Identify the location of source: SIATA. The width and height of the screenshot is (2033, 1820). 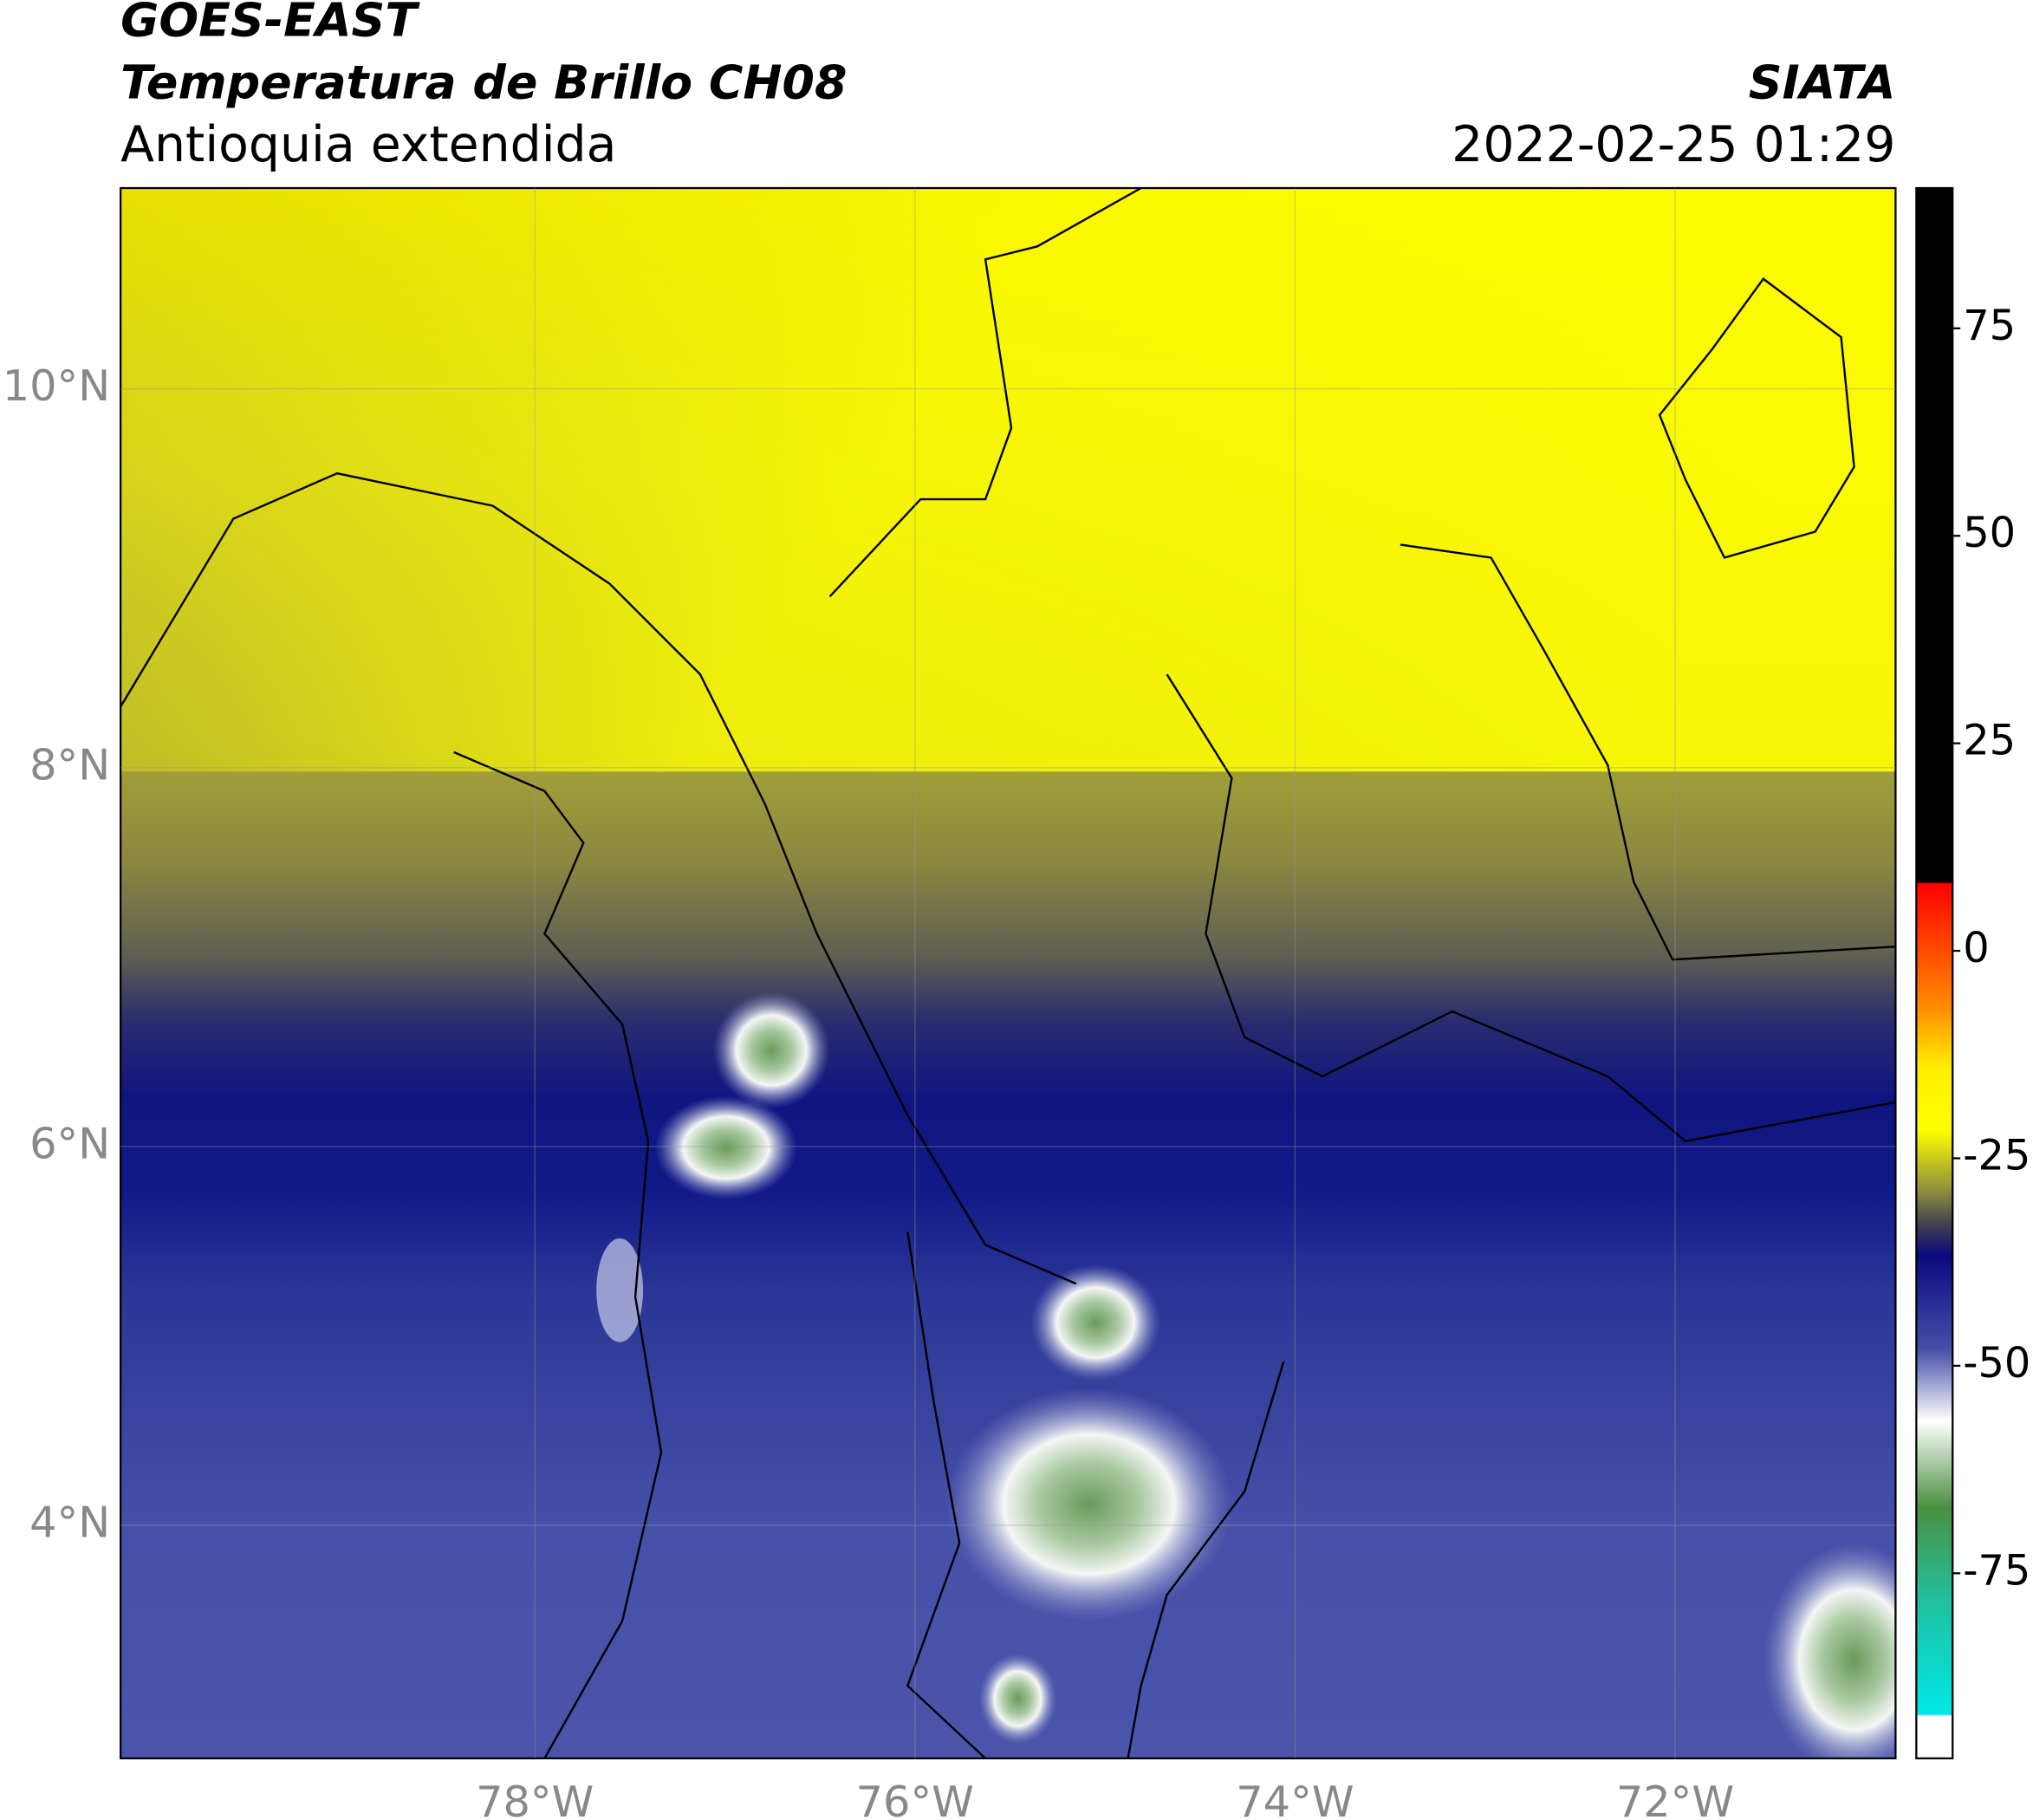
(1822, 82).